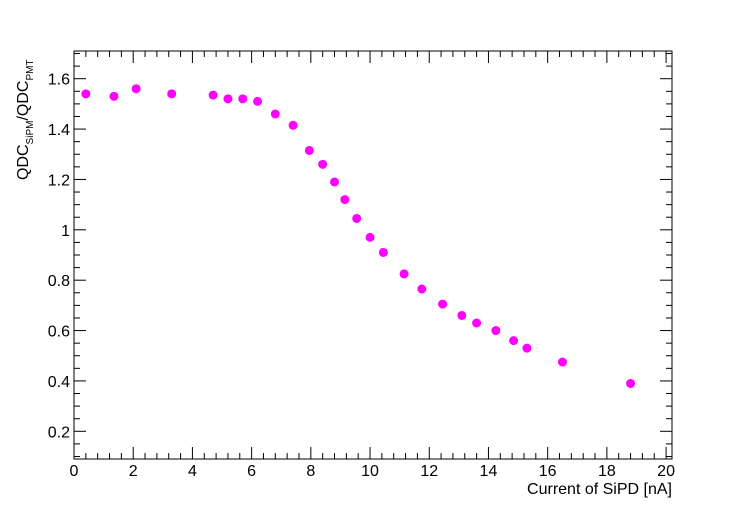 This screenshot has width=747, height=515. Describe the element at coordinates (133, 471) in the screenshot. I see `x-tick-label: 2` at that location.